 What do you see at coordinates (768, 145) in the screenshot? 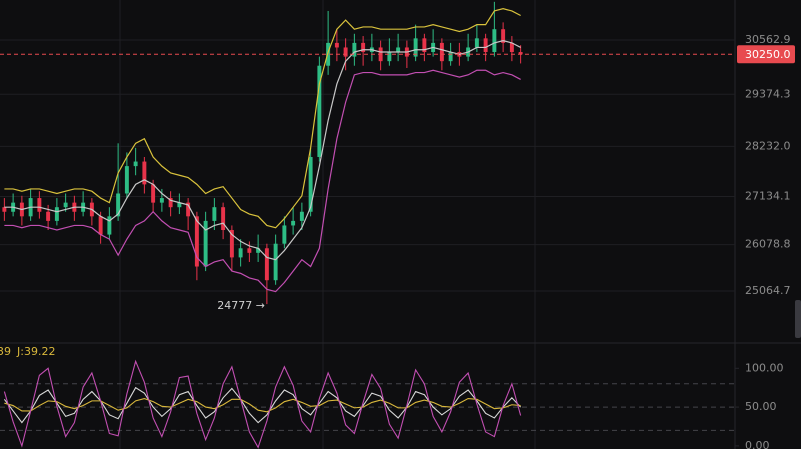
I see `y-tick-label: 28232.0` at bounding box center [768, 145].